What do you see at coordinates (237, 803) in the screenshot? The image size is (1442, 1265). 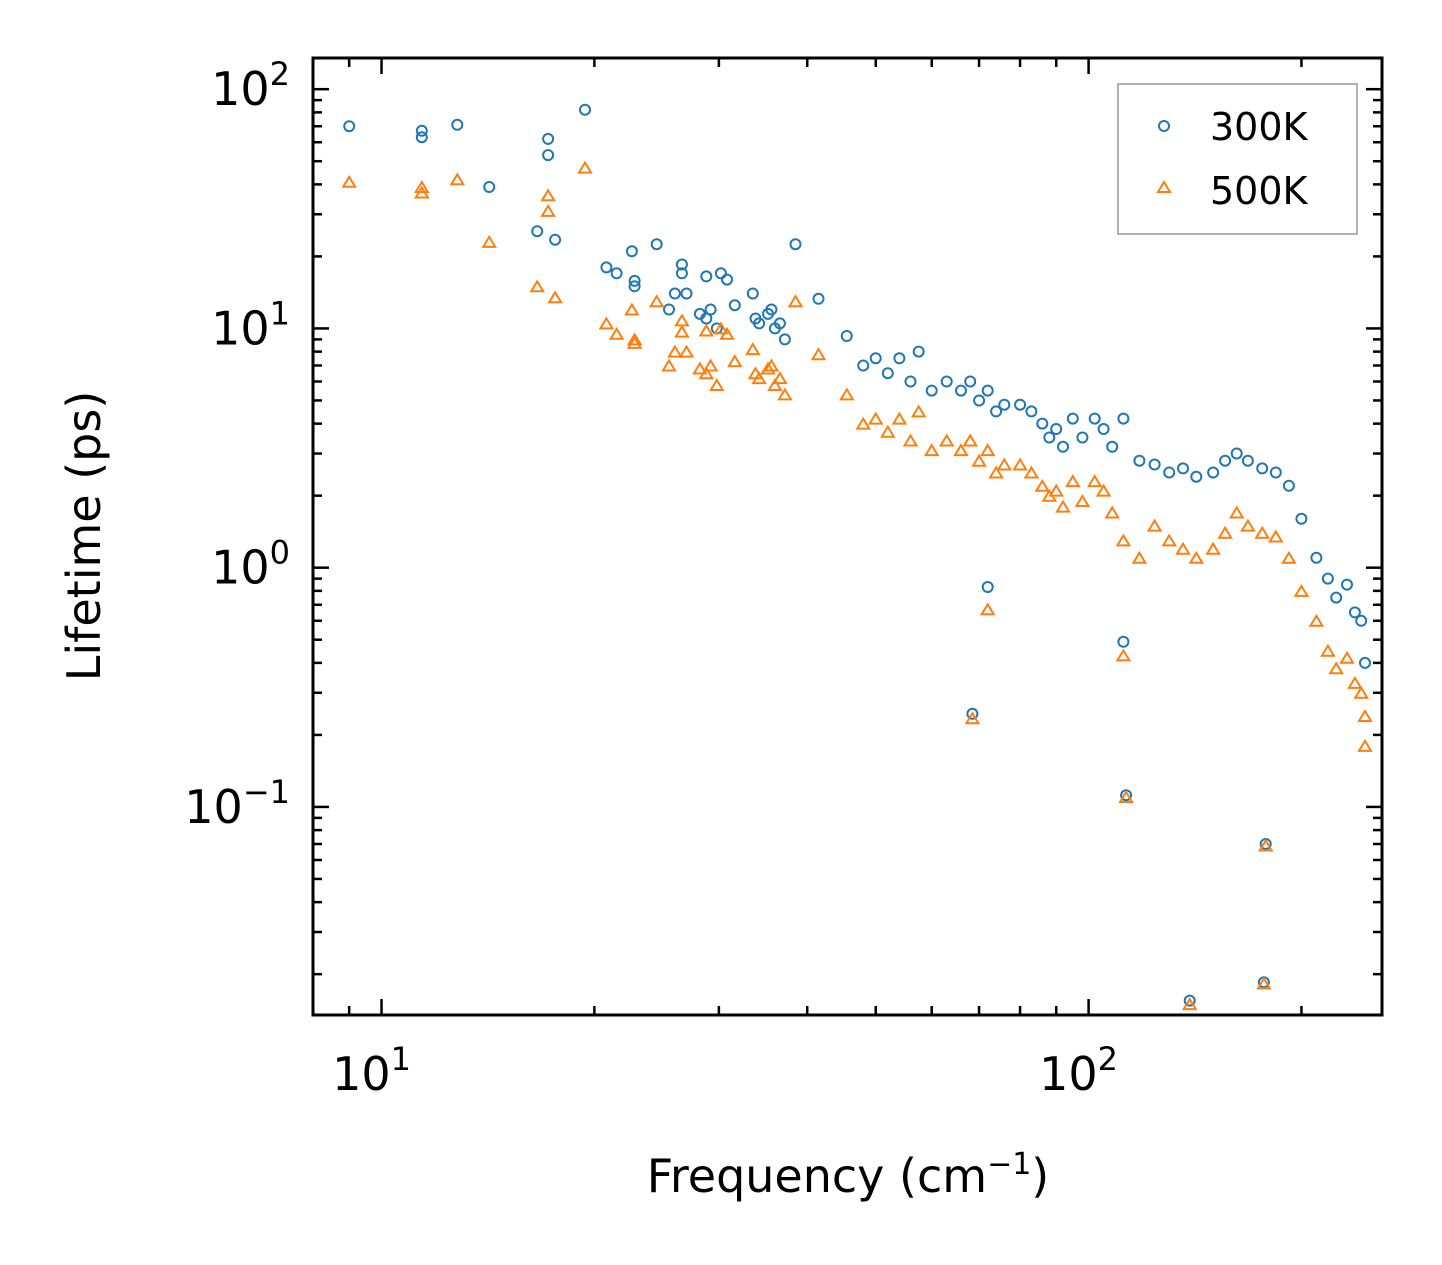 I see `y-tick-label: 10⁻¹` at bounding box center [237, 803].